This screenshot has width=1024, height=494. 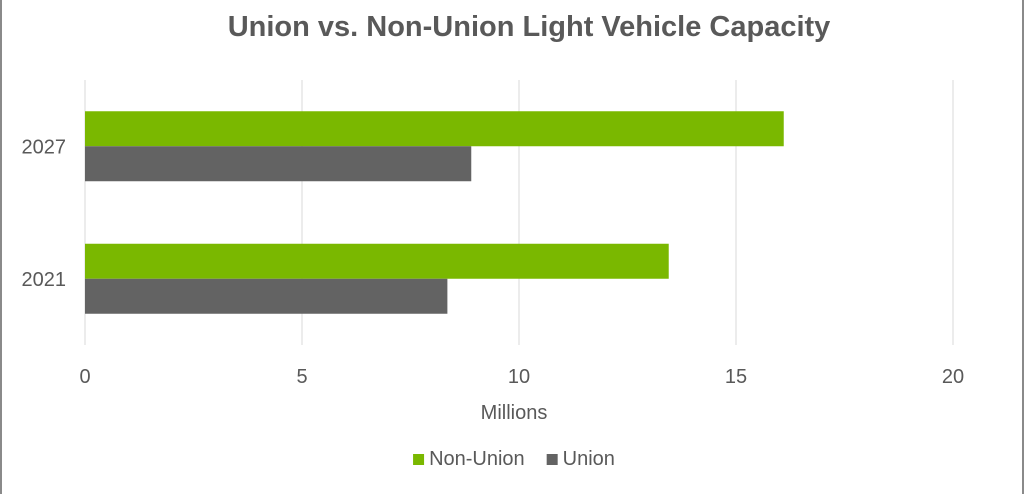 I want to click on y-tick-label: 2027, so click(x=44, y=147).